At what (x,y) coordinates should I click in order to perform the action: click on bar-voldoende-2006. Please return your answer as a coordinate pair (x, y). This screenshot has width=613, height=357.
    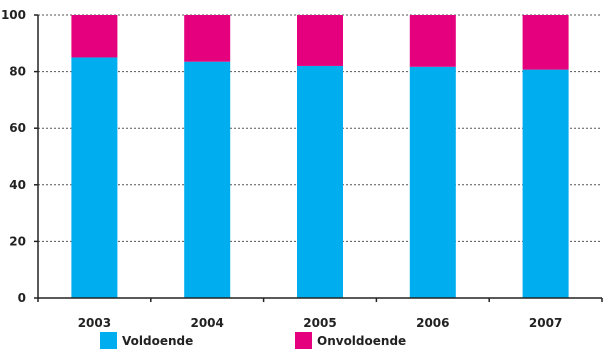
    Looking at the image, I should click on (432, 182).